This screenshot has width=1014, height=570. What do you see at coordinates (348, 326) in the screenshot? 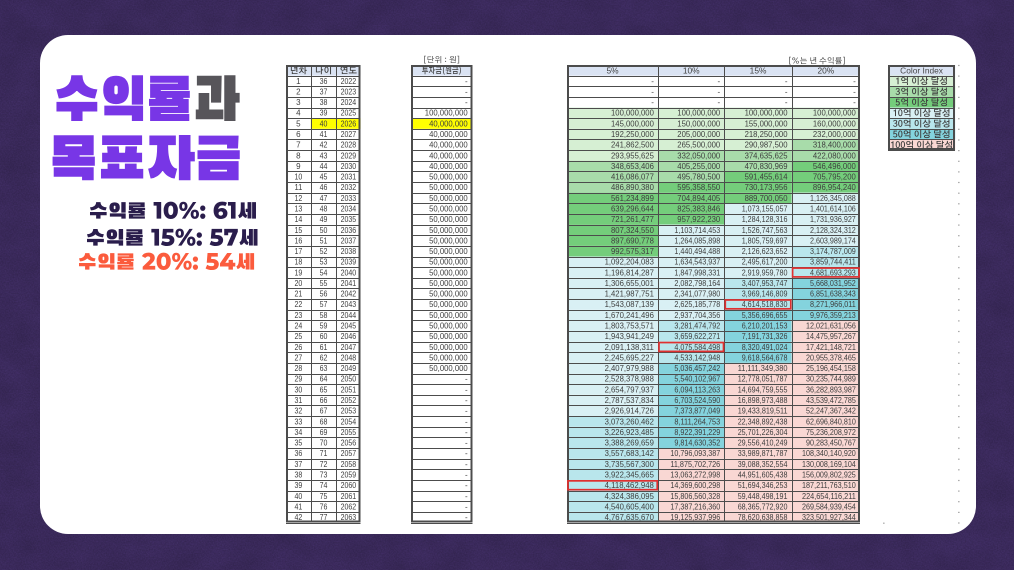
I see `svg-text: 2045` at bounding box center [348, 326].